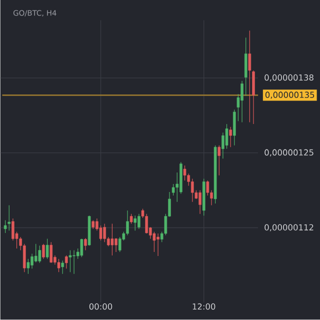 The image size is (320, 320). What do you see at coordinates (289, 228) in the screenshot?
I see `y-tick-label: 0,00000112` at bounding box center [289, 228].